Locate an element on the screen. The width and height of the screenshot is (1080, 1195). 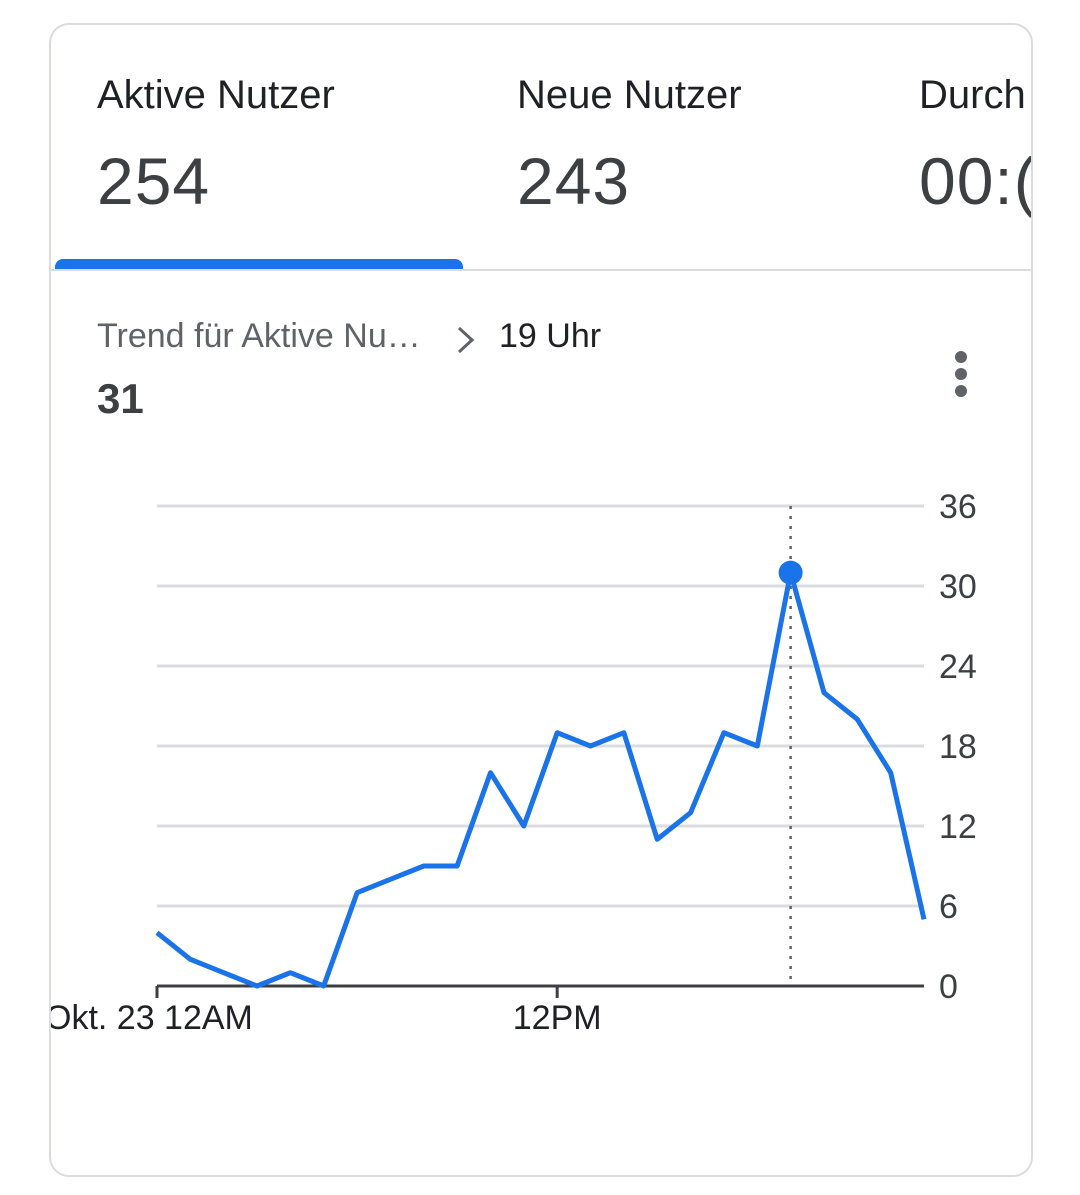
y-tick-label: 24 is located at coordinates (958, 667).